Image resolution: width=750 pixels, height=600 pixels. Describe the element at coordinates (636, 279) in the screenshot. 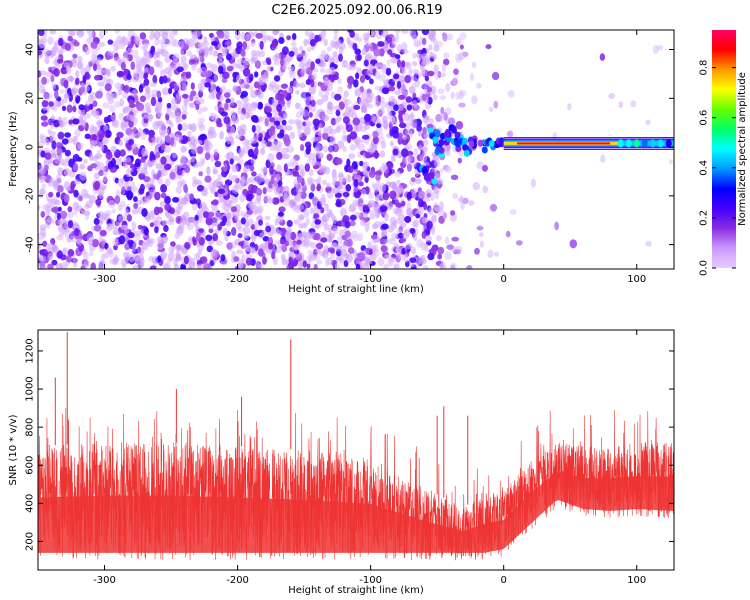

I see `spectrogram-xtick-label: 100` at that location.